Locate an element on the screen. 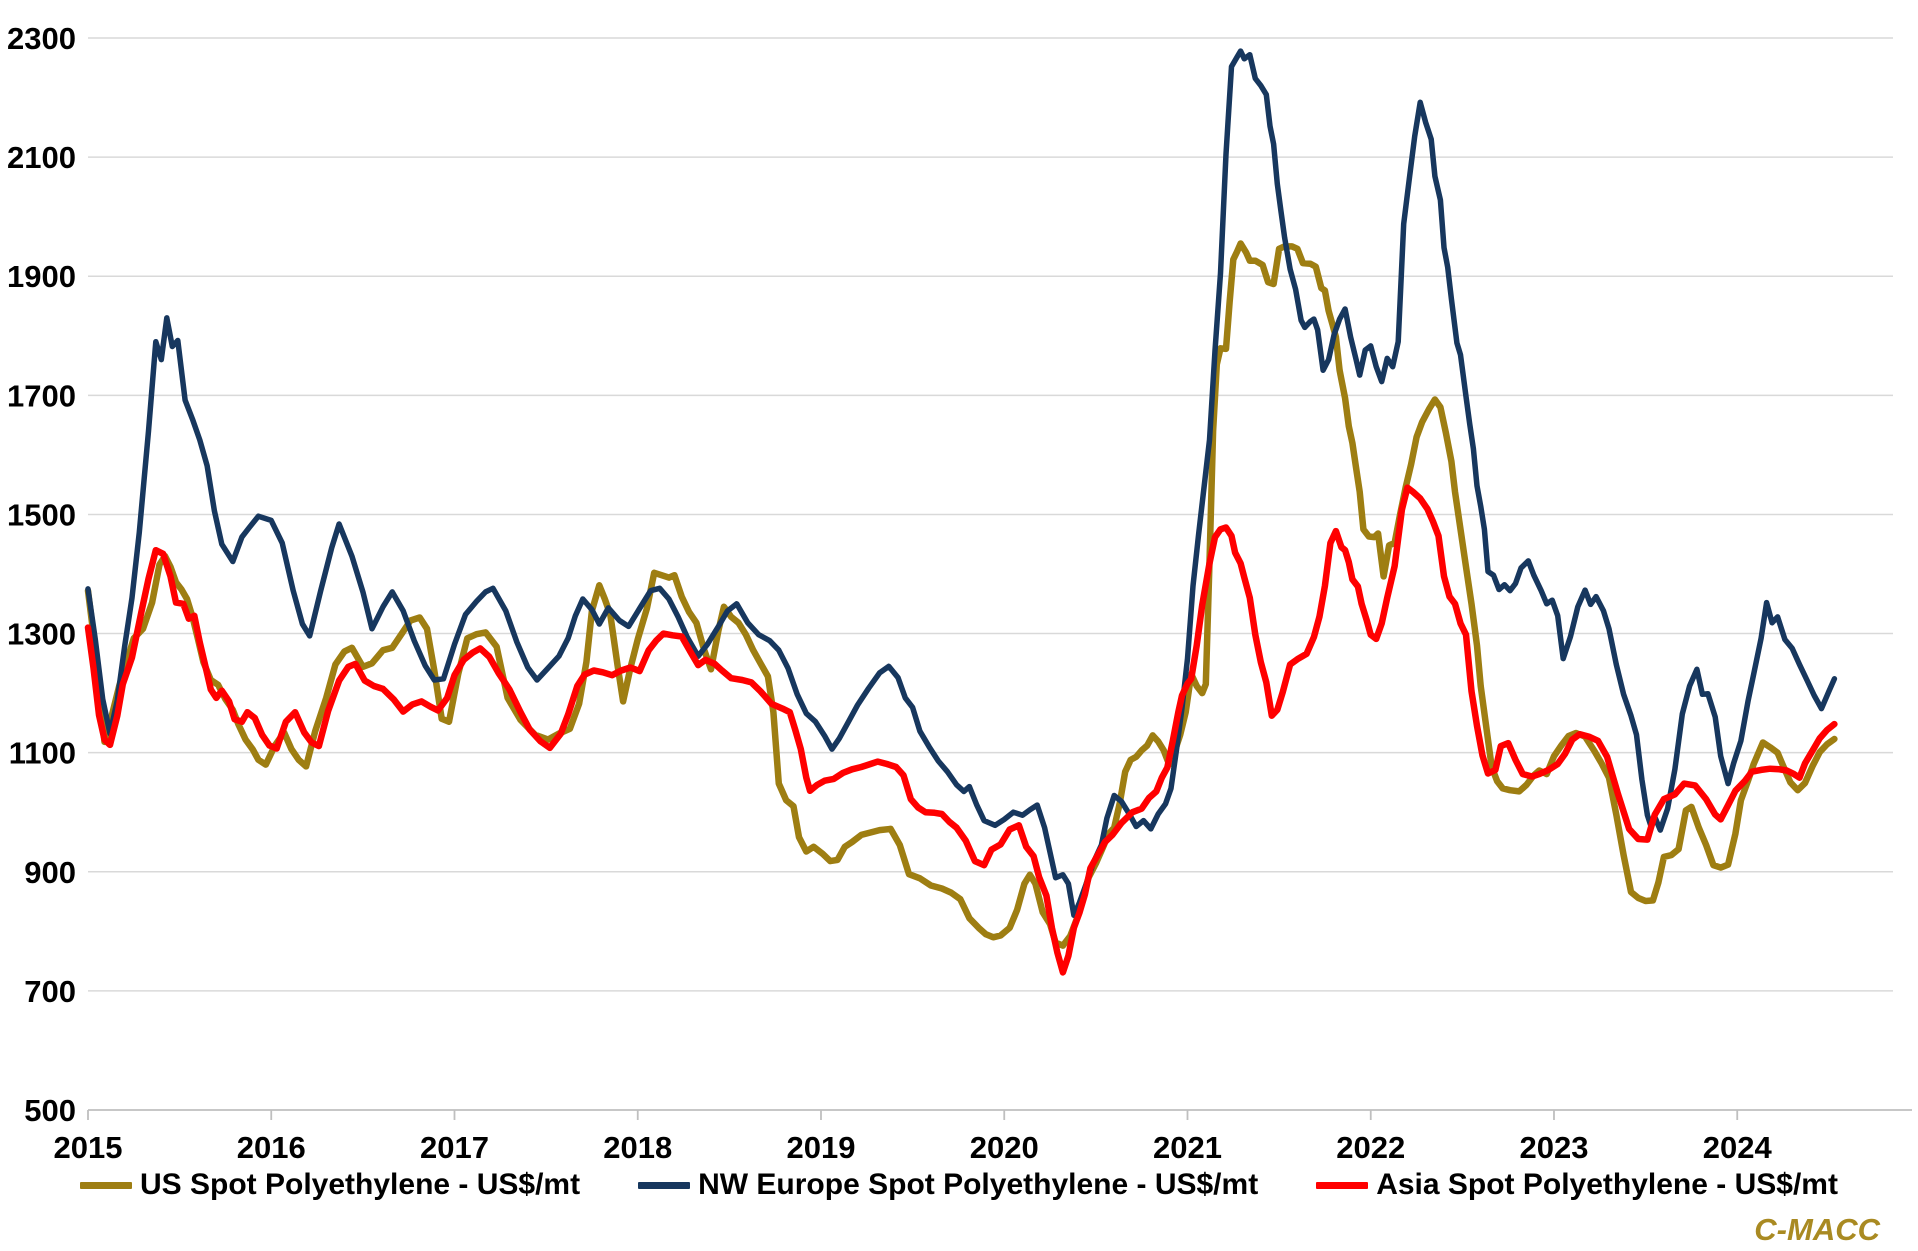 Image resolution: width=1918 pixels, height=1251 pixels. x-axis-tick-label: 2016 is located at coordinates (271, 1147).